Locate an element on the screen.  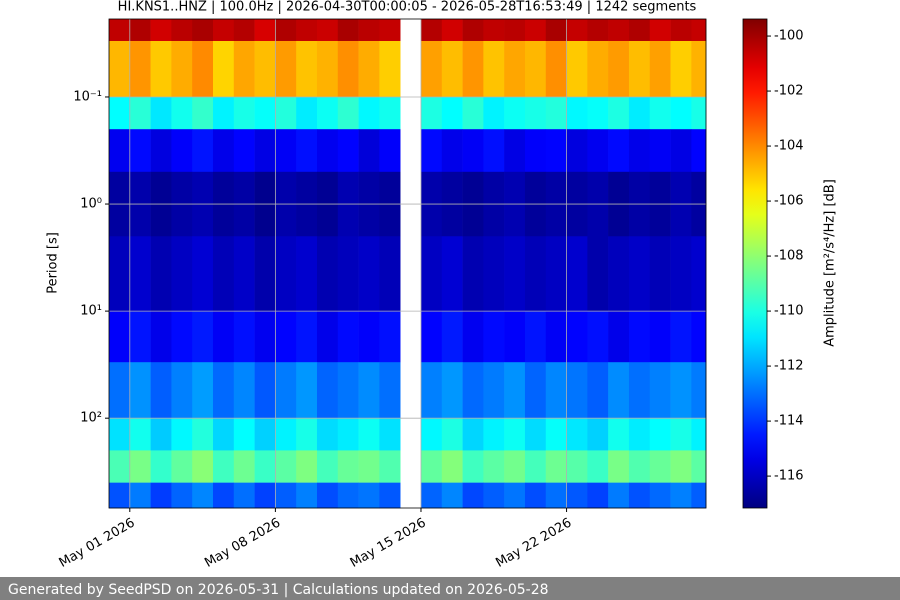
footer-bar is located at coordinates (450, 588).